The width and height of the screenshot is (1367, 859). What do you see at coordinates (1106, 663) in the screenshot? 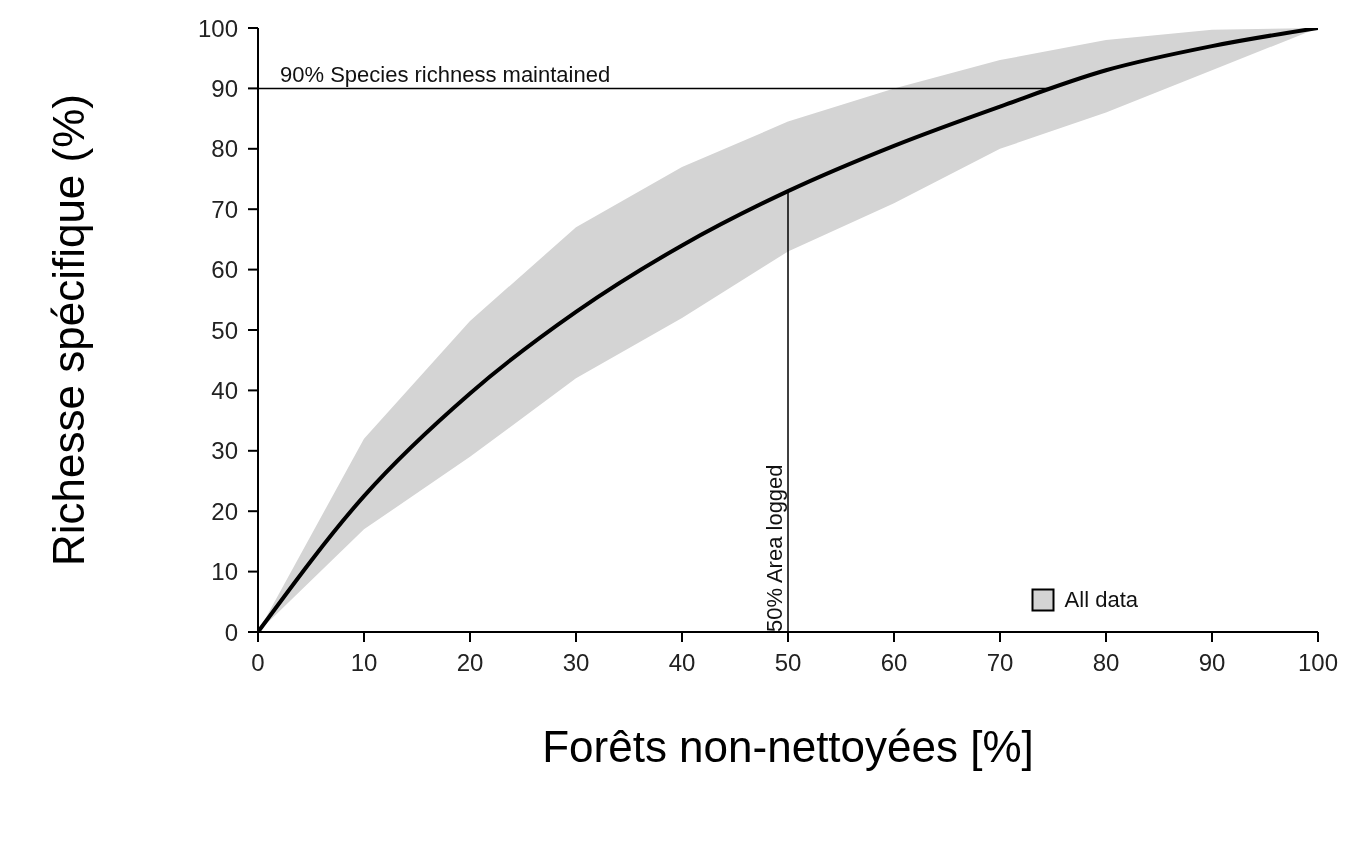
I see `x-tick-label: 80` at bounding box center [1106, 663].